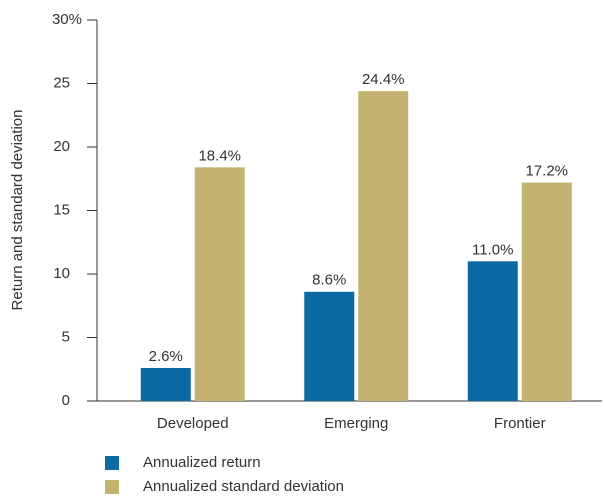 Image resolution: width=604 pixels, height=503 pixels. I want to click on y-tick-label: 0, so click(66, 400).